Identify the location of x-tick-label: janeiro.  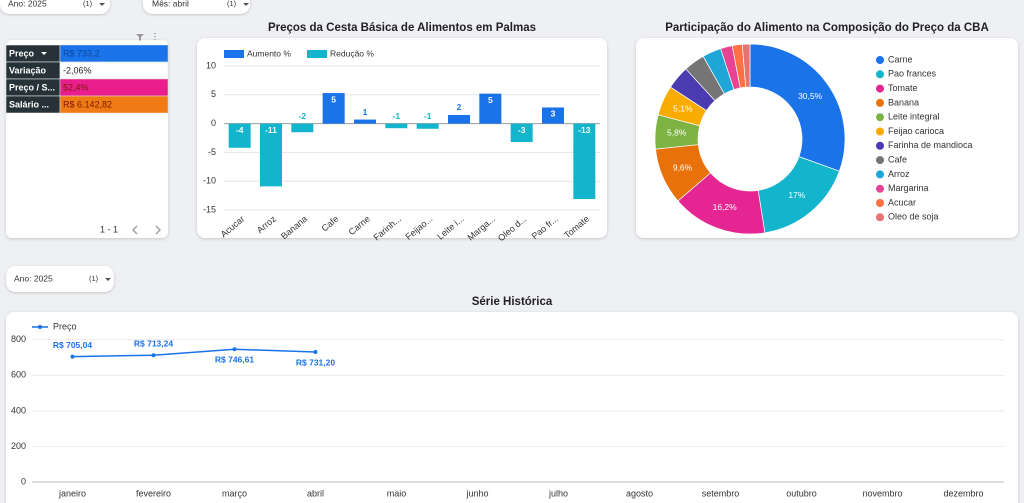
(72, 493).